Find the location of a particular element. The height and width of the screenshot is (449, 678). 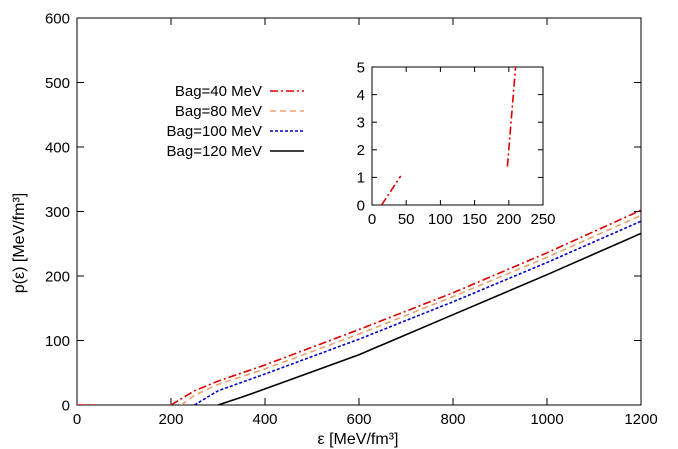

main-x-tick-label: 200 is located at coordinates (170, 419).